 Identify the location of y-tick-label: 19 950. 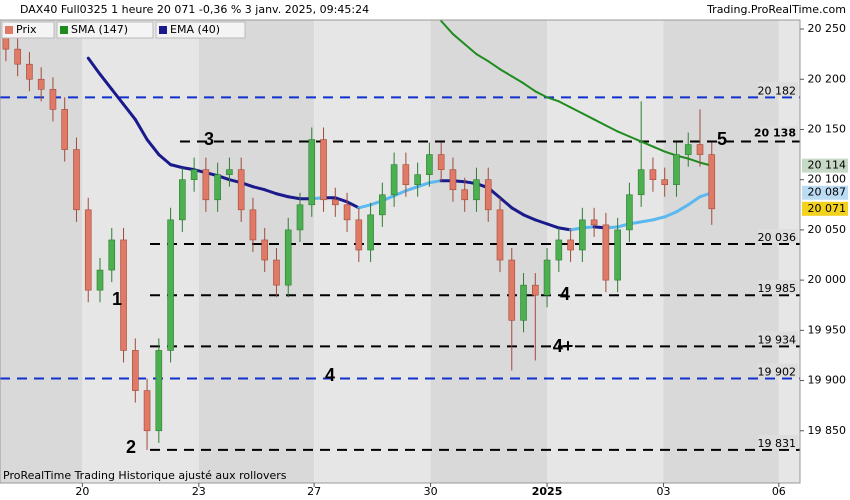
(827, 329).